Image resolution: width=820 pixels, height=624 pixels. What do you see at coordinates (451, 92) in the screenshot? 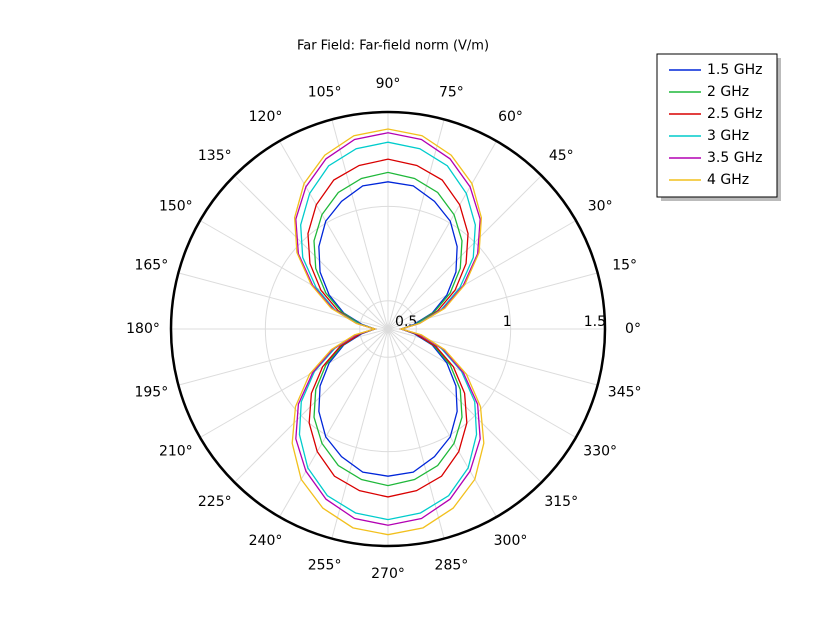
I see `theta-tick-label: 75°` at bounding box center [451, 92].